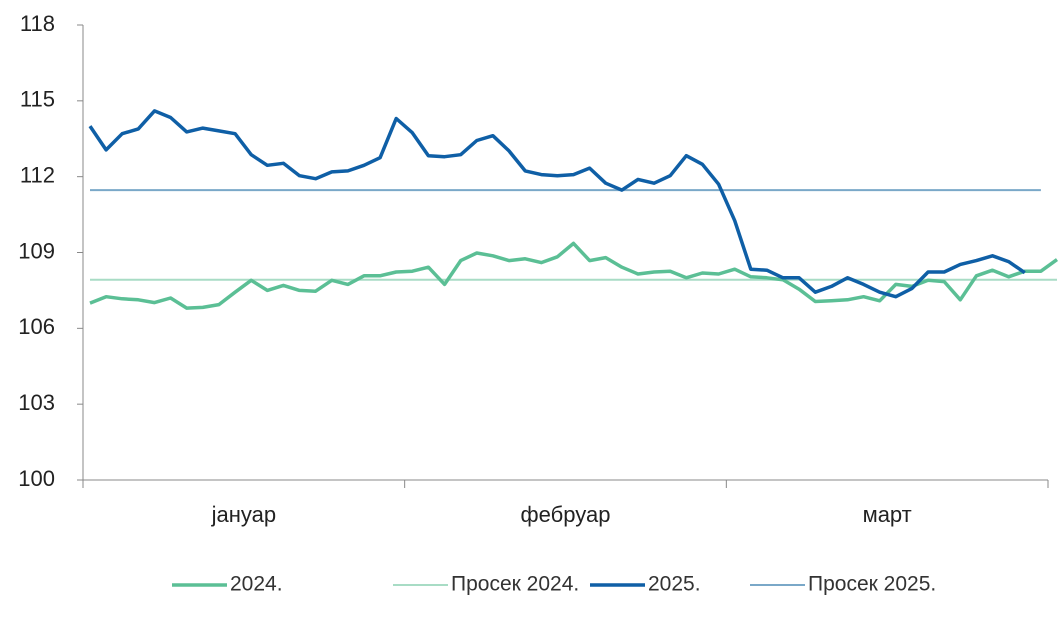 The image size is (1059, 618). Describe the element at coordinates (36, 250) in the screenshot. I see `y-tick-label: 109` at that location.